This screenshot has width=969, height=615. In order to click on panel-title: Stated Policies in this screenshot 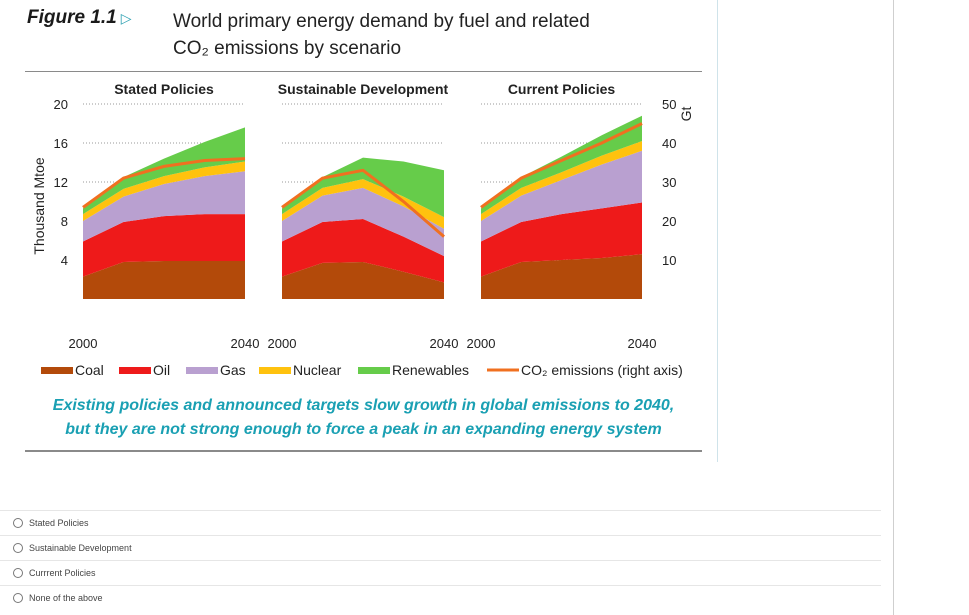, I will do `click(164, 89)`.